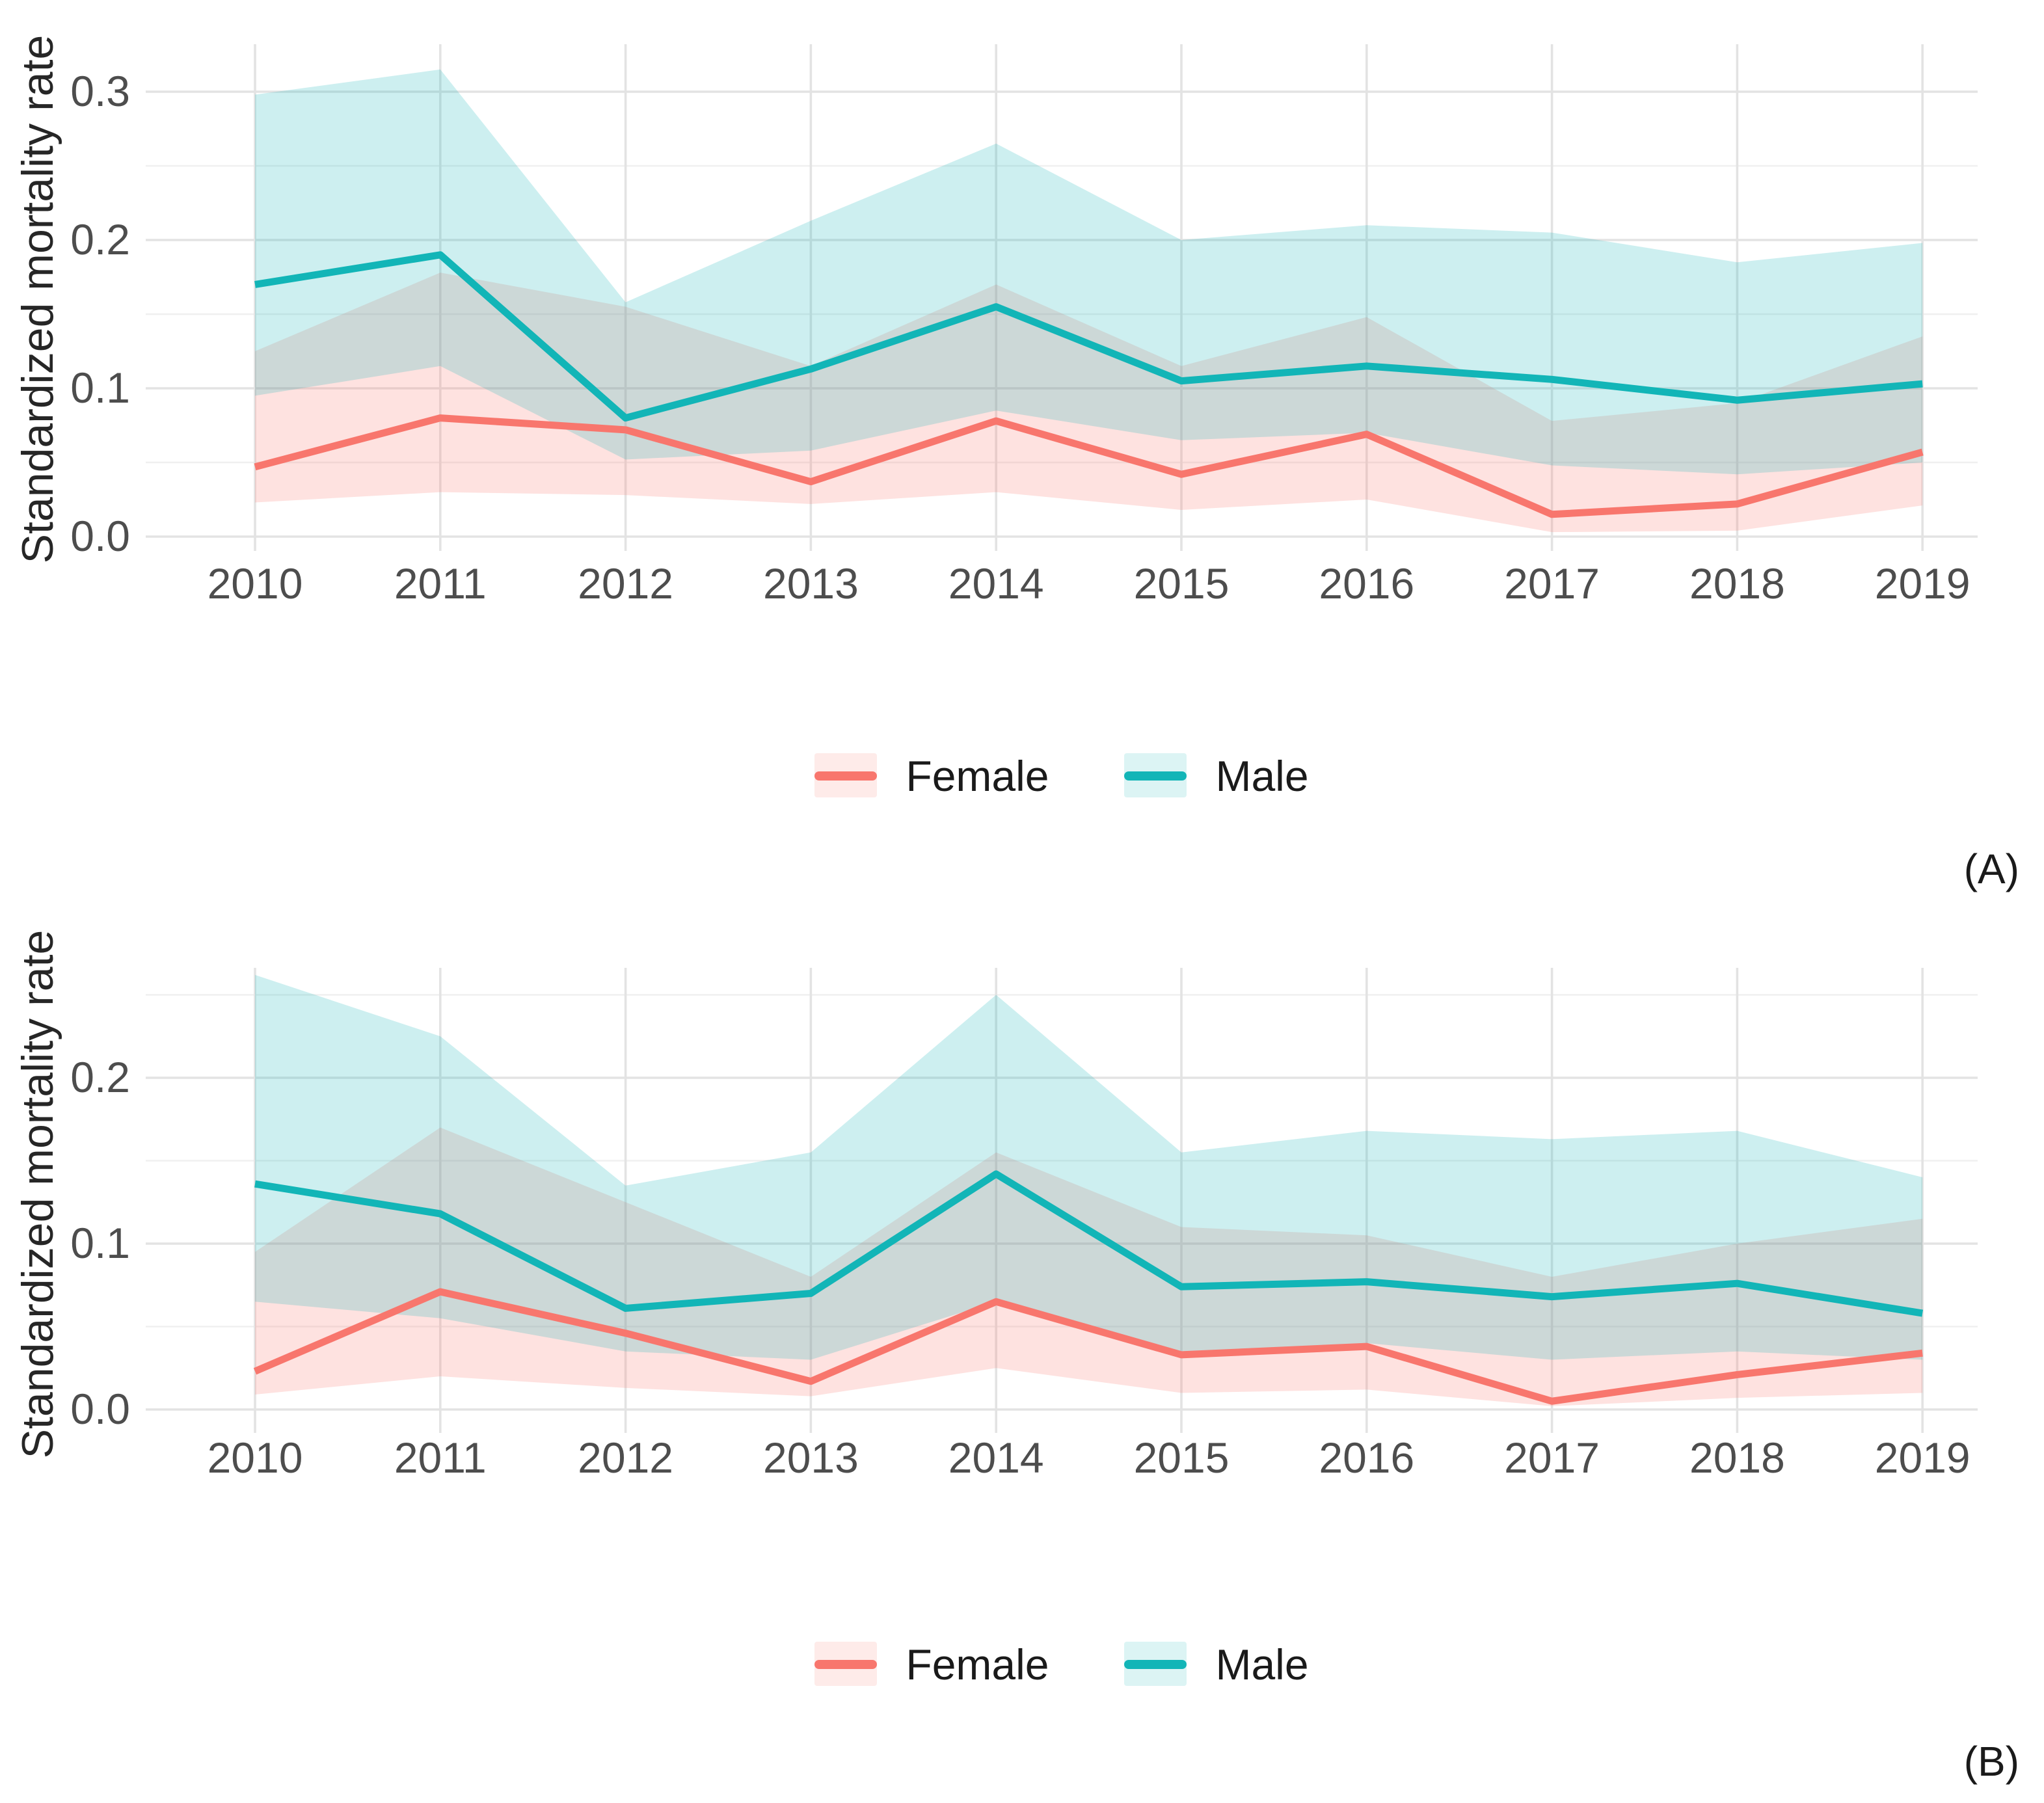 The width and height of the screenshot is (2044, 1803). Describe the element at coordinates (1062, 1663) in the screenshot. I see `legend-b: Female Male` at that location.